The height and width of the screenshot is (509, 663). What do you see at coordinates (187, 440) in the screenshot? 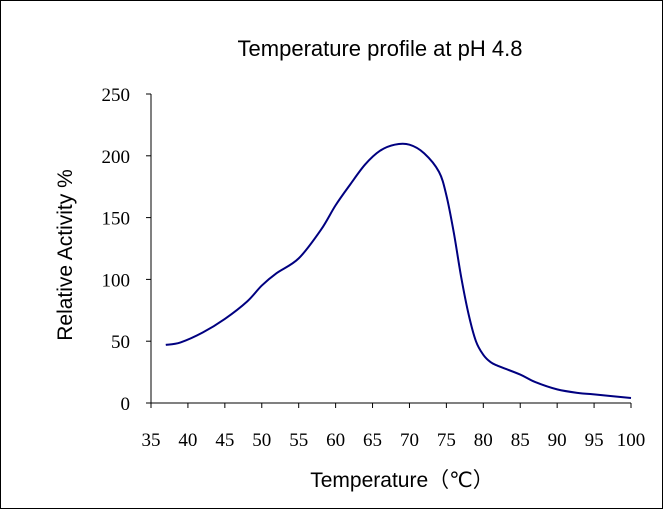
I see `x-tick-label: 40` at bounding box center [187, 440].